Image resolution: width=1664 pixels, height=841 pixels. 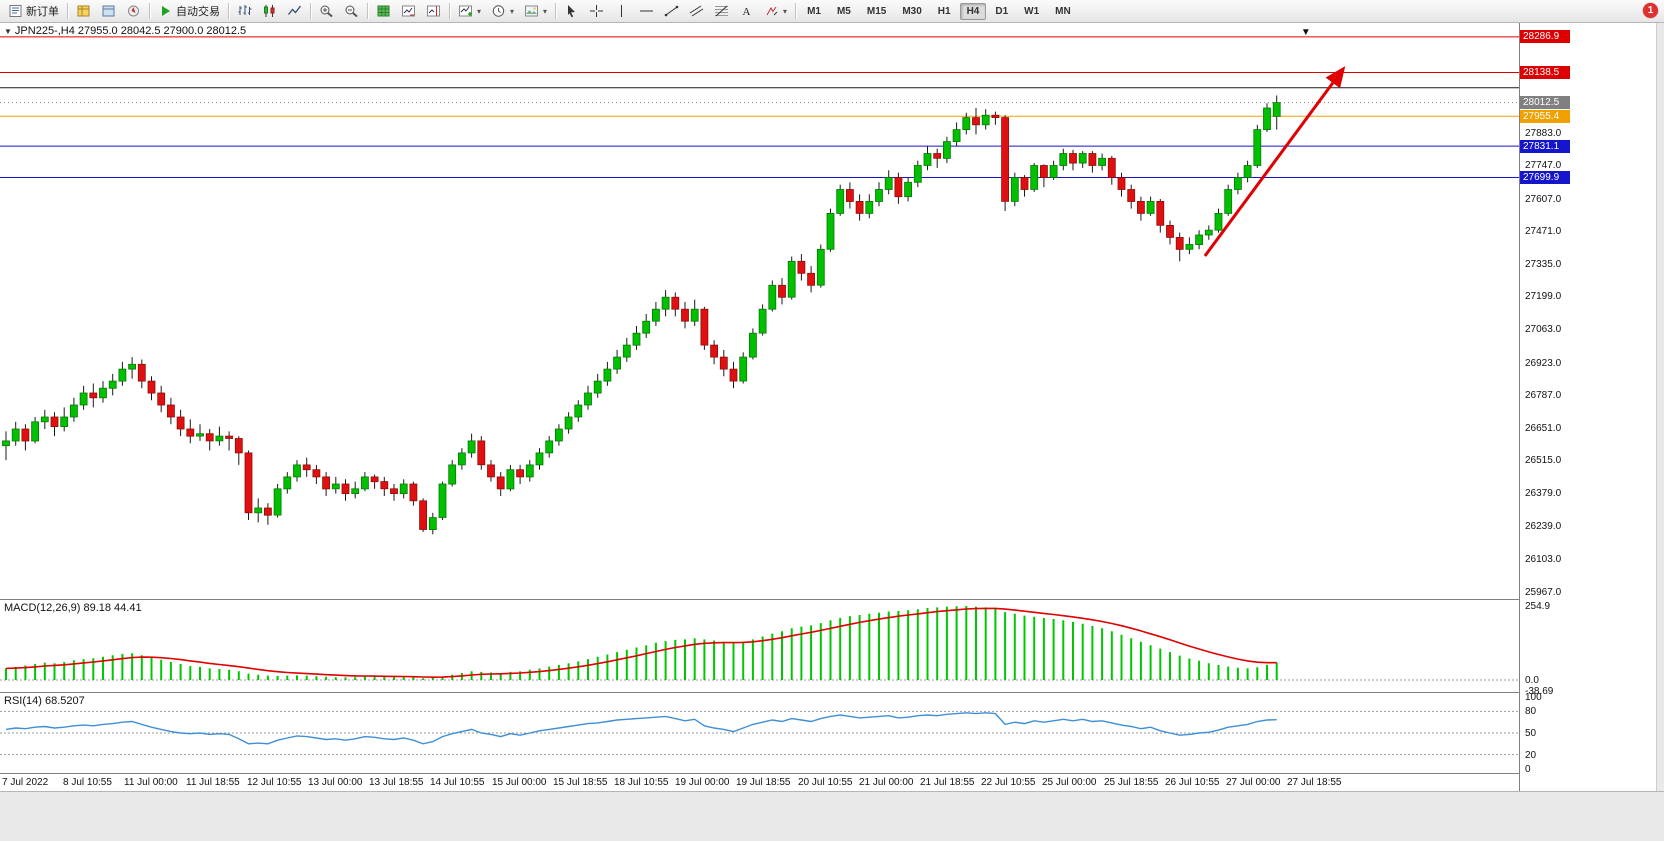 What do you see at coordinates (502, 11) in the screenshot?
I see `periods-button: ▾` at bounding box center [502, 11].